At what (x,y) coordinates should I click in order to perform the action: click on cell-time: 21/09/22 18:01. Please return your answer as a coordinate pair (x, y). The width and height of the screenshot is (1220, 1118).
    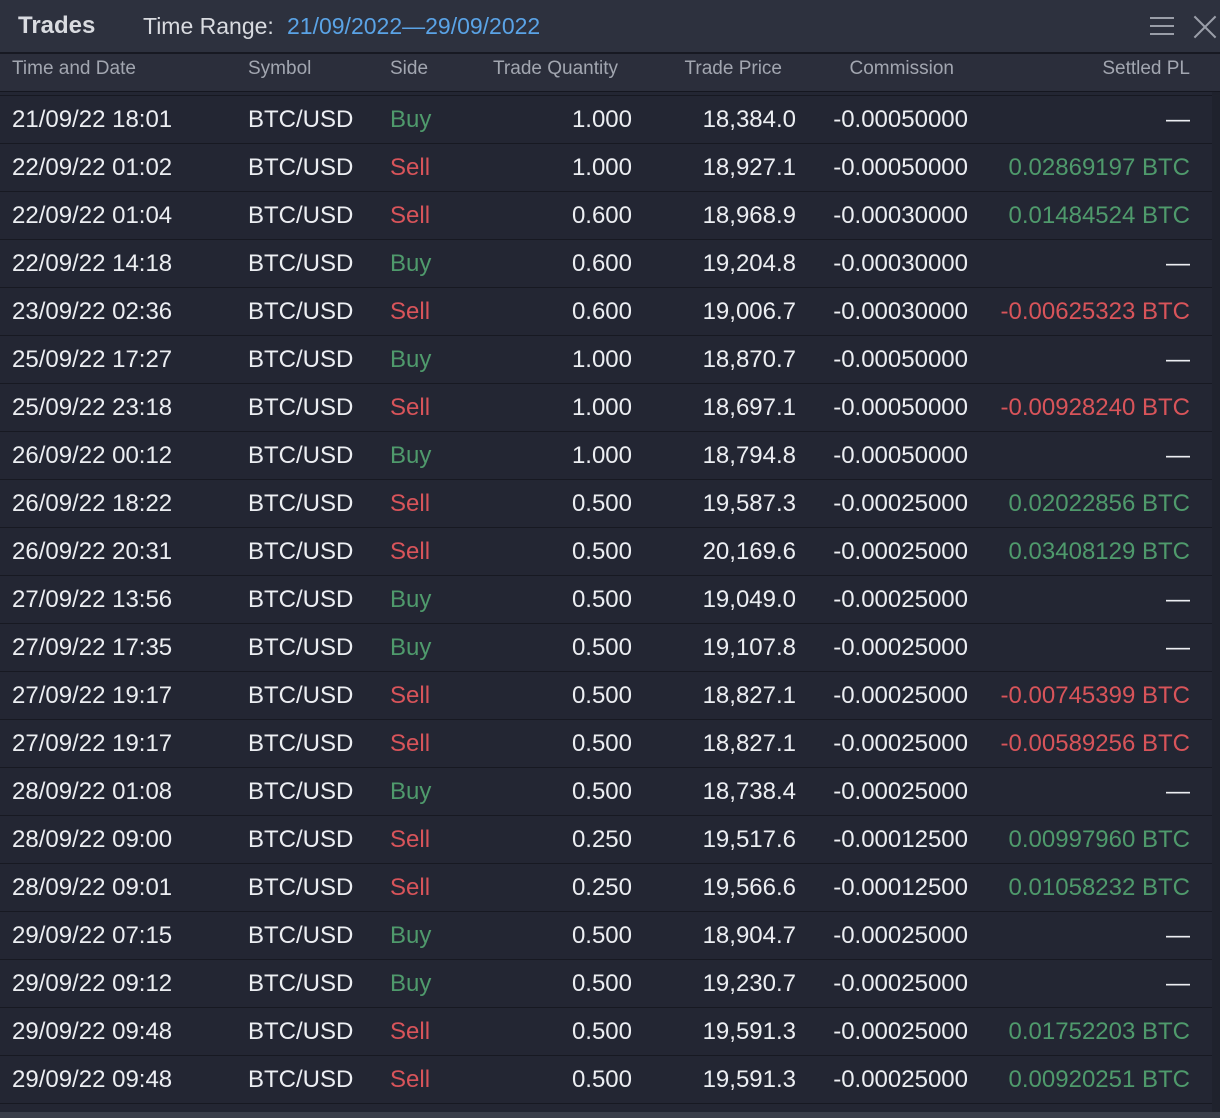
    Looking at the image, I should click on (92, 119).